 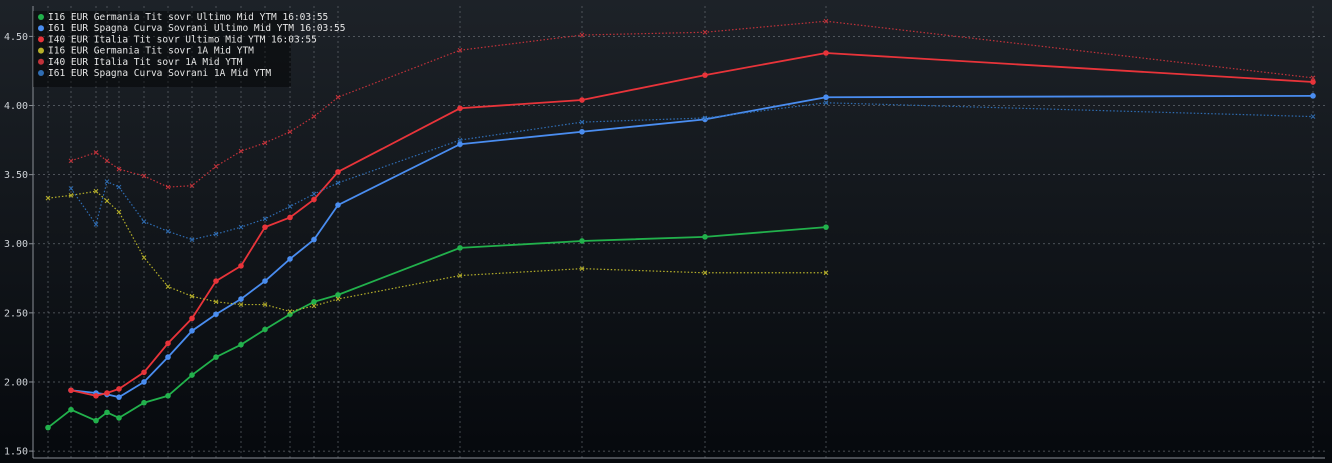 I want to click on y-tick-label: 3.50, so click(x=16, y=175).